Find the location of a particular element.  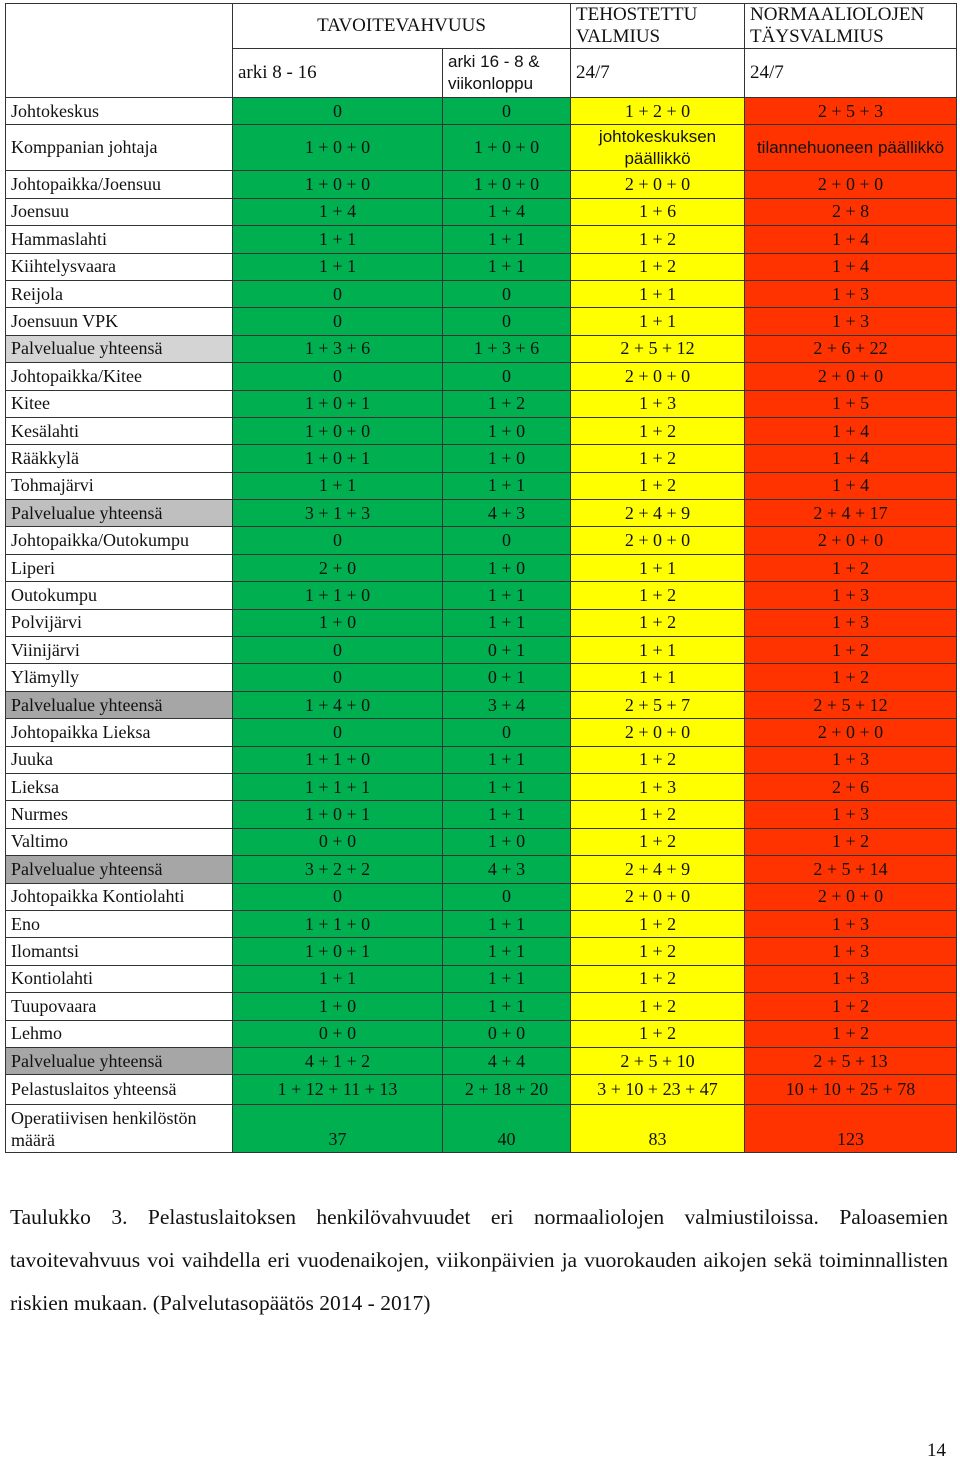

station-row-label: Nurmes is located at coordinates (119, 814).